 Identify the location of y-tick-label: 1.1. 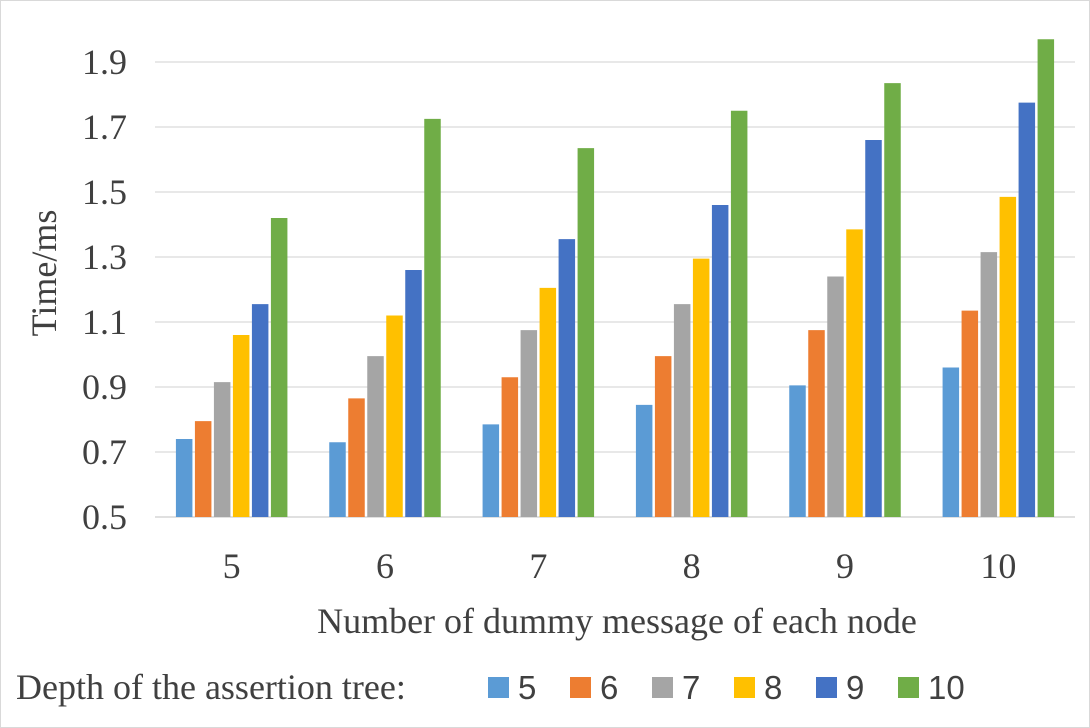
(104, 322).